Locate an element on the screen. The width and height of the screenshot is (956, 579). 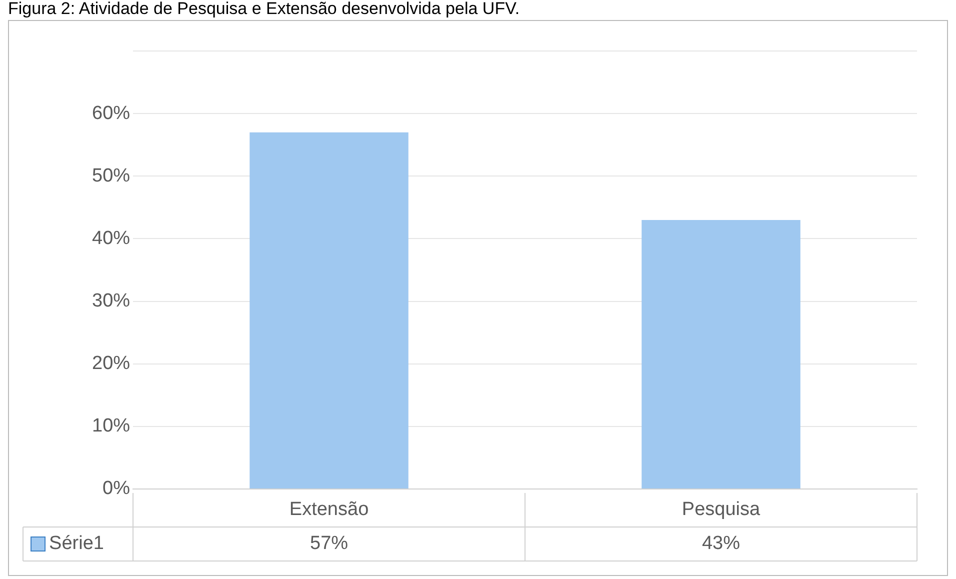
y-tick-label: 50% is located at coordinates (111, 175).